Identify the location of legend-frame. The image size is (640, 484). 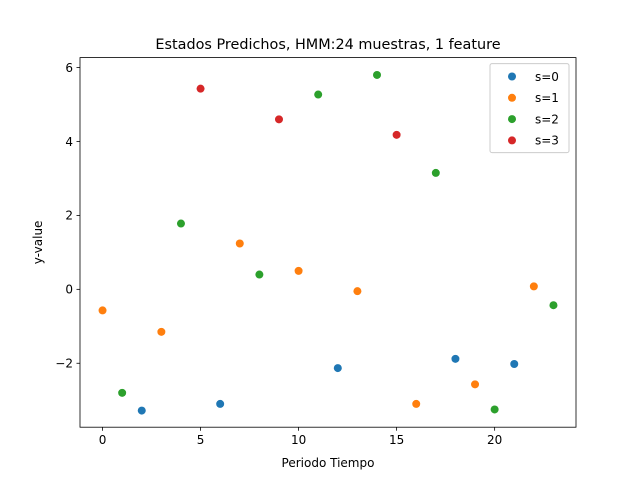
(529, 108).